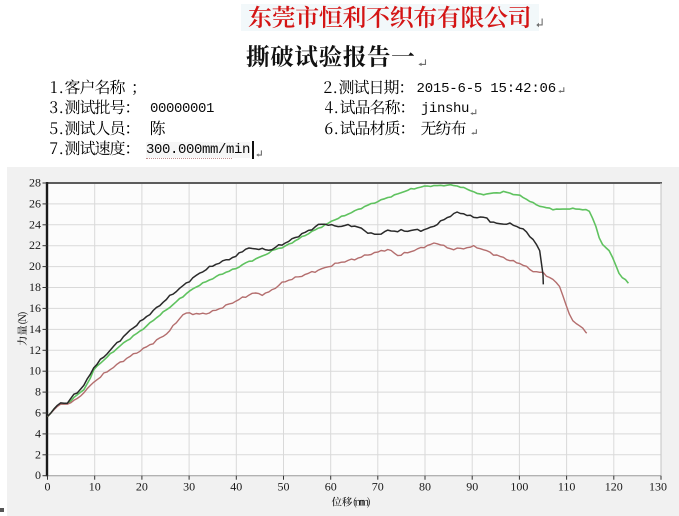  What do you see at coordinates (189, 487) in the screenshot?
I see `svg-text: 30` at bounding box center [189, 487].